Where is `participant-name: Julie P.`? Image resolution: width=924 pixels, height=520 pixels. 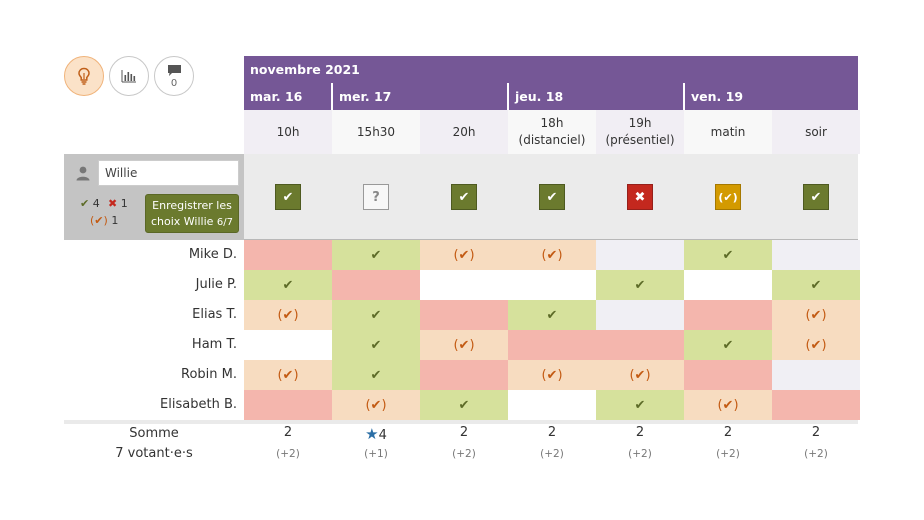
participant-name: Julie P. is located at coordinates (216, 284).